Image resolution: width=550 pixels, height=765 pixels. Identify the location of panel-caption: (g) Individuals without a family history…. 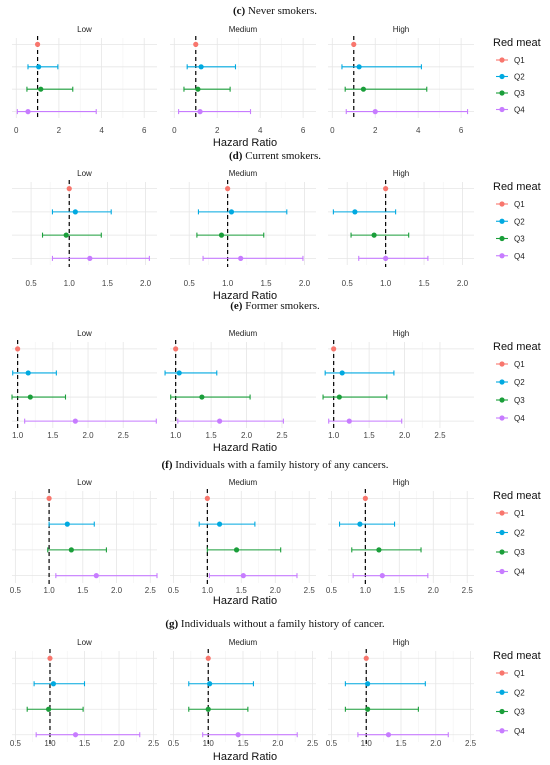
(275, 624).